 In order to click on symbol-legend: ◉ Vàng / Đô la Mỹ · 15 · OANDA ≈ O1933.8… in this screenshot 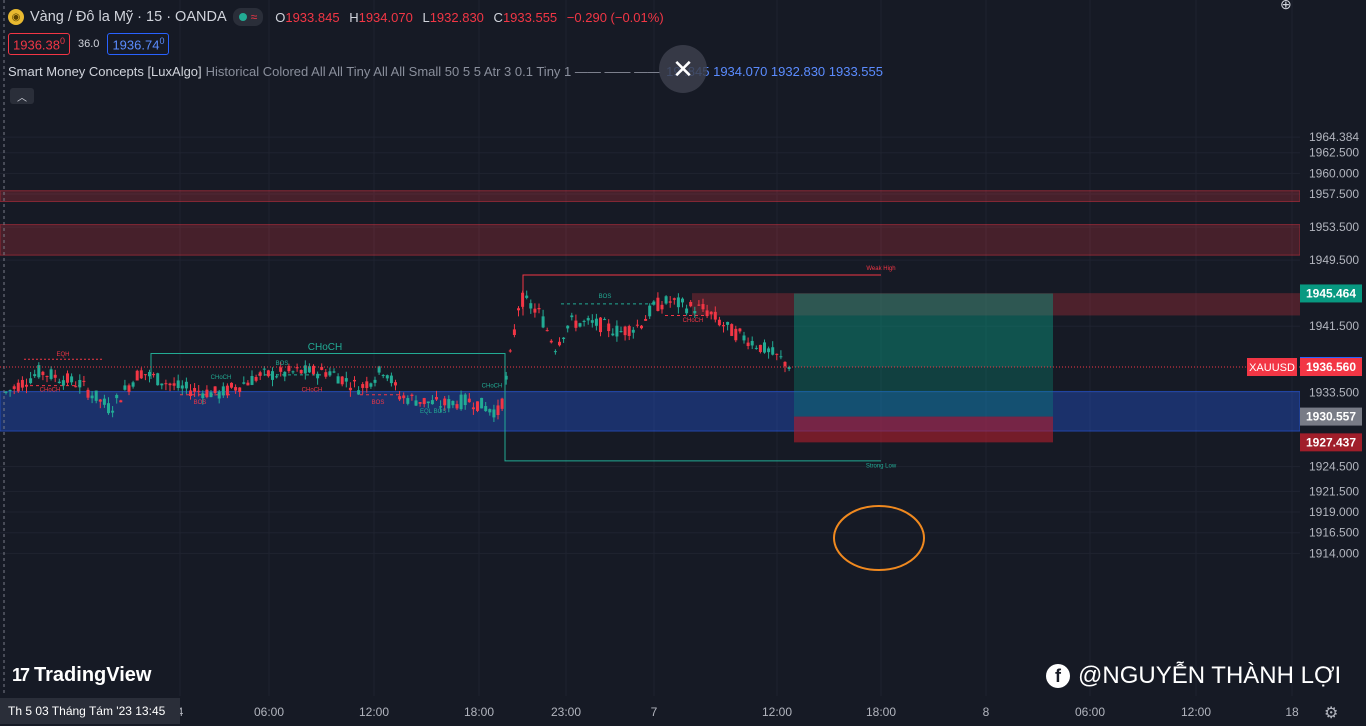, I will do `click(339, 17)`.